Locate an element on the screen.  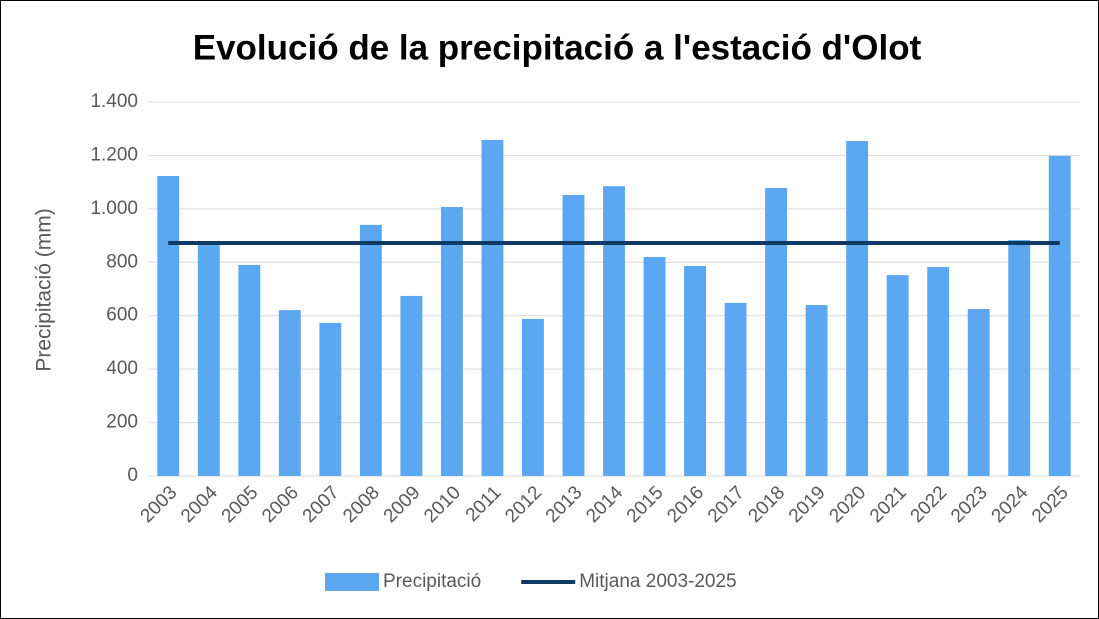
y-axis-label: Precipitació (mm) is located at coordinates (44, 289).